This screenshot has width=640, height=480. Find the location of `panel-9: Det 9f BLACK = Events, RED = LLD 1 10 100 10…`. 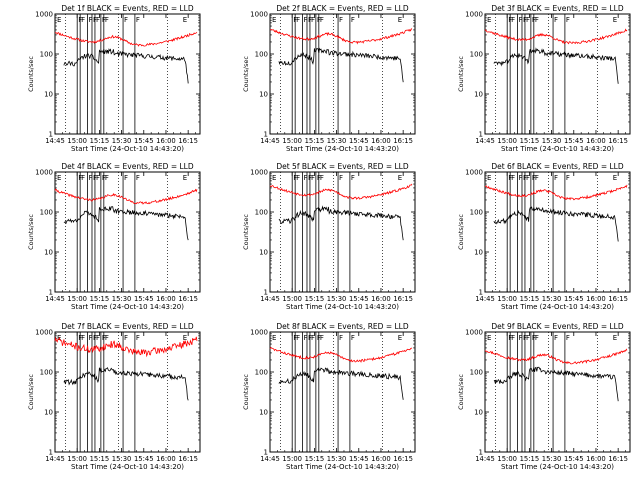

panel-9: Det 9f BLACK = Events, RED = LLD 1 10 100 10… is located at coordinates (544, 396).